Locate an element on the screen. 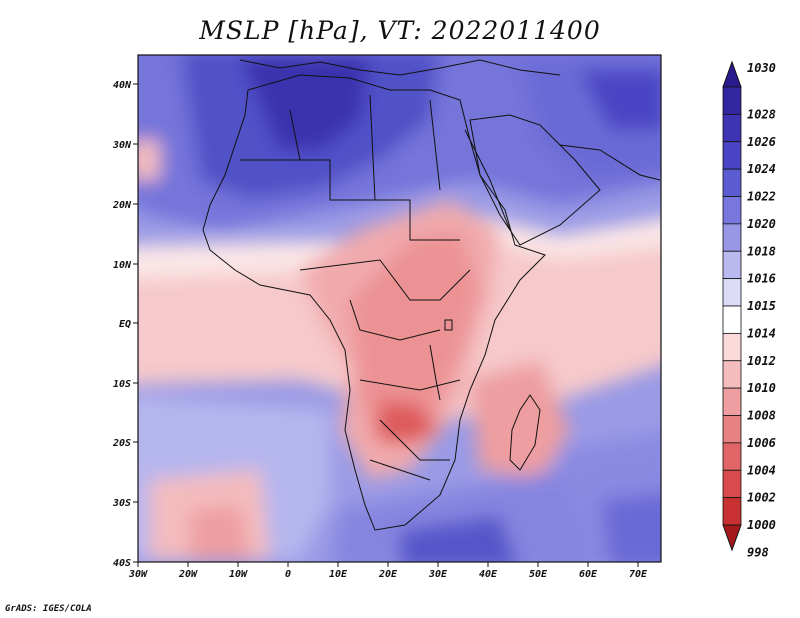  colorbar-label: 1012 is located at coordinates (761, 361).